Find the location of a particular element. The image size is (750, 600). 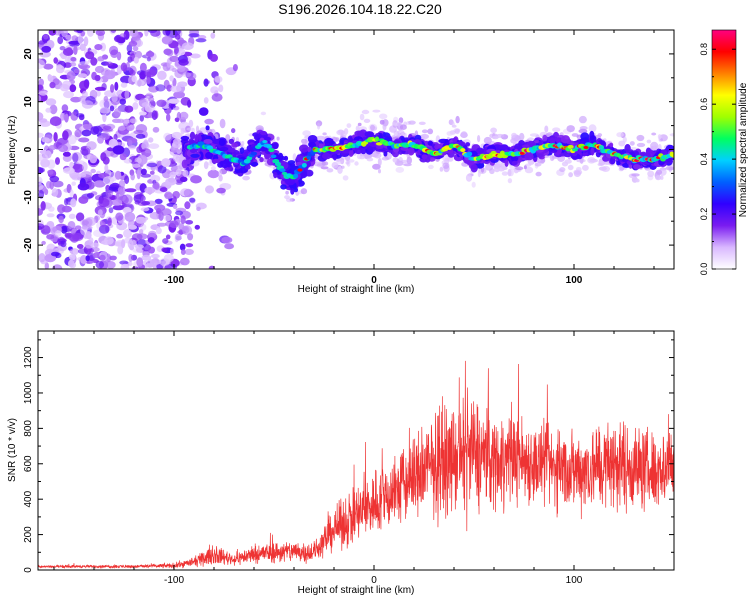

x-tick-label: 100 is located at coordinates (574, 280).